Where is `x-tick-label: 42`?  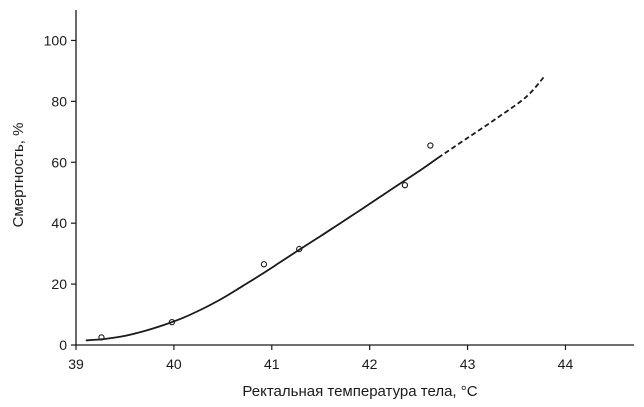 x-tick-label: 42 is located at coordinates (370, 364).